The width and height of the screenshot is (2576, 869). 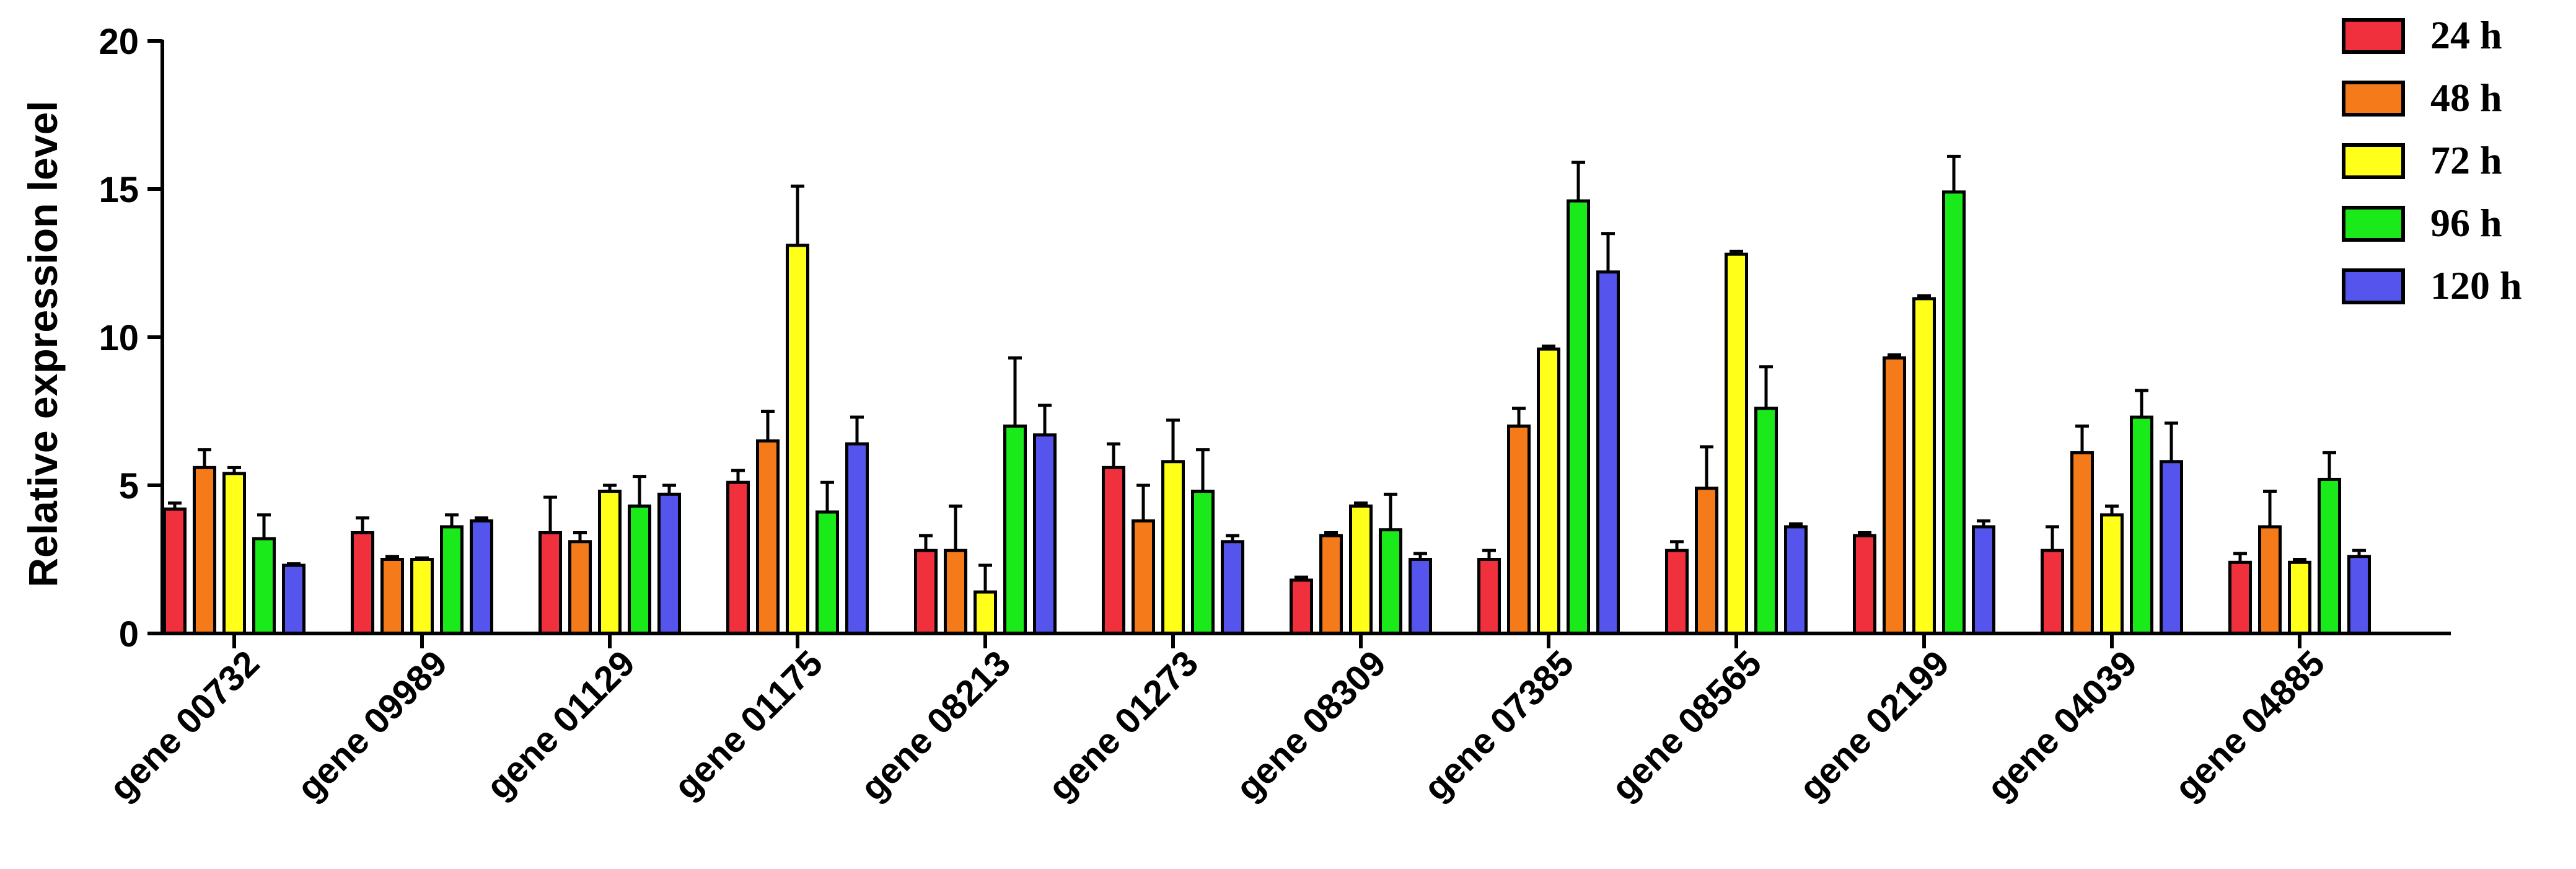 I want to click on legend-label: 48 h, so click(x=2466, y=98).